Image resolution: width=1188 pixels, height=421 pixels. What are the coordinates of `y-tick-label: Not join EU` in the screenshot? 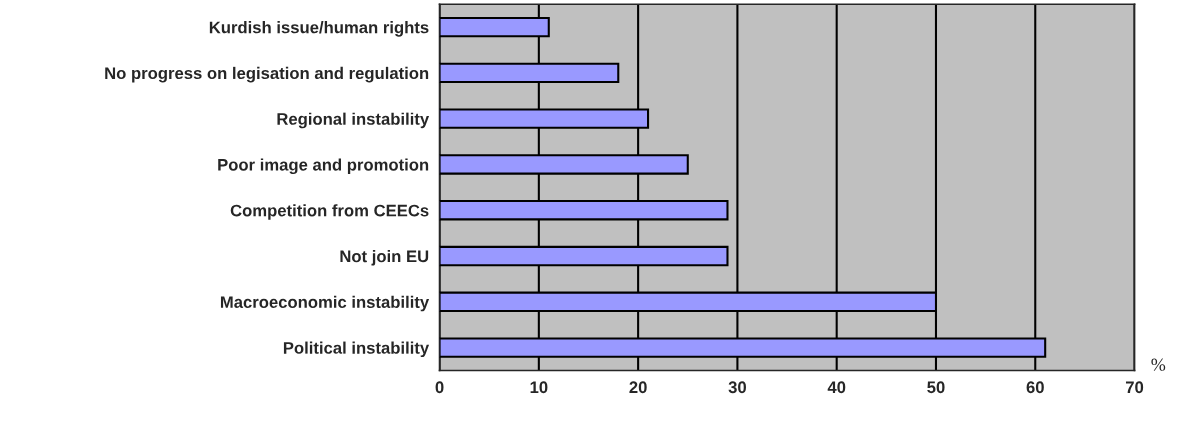 It's located at (384, 257).